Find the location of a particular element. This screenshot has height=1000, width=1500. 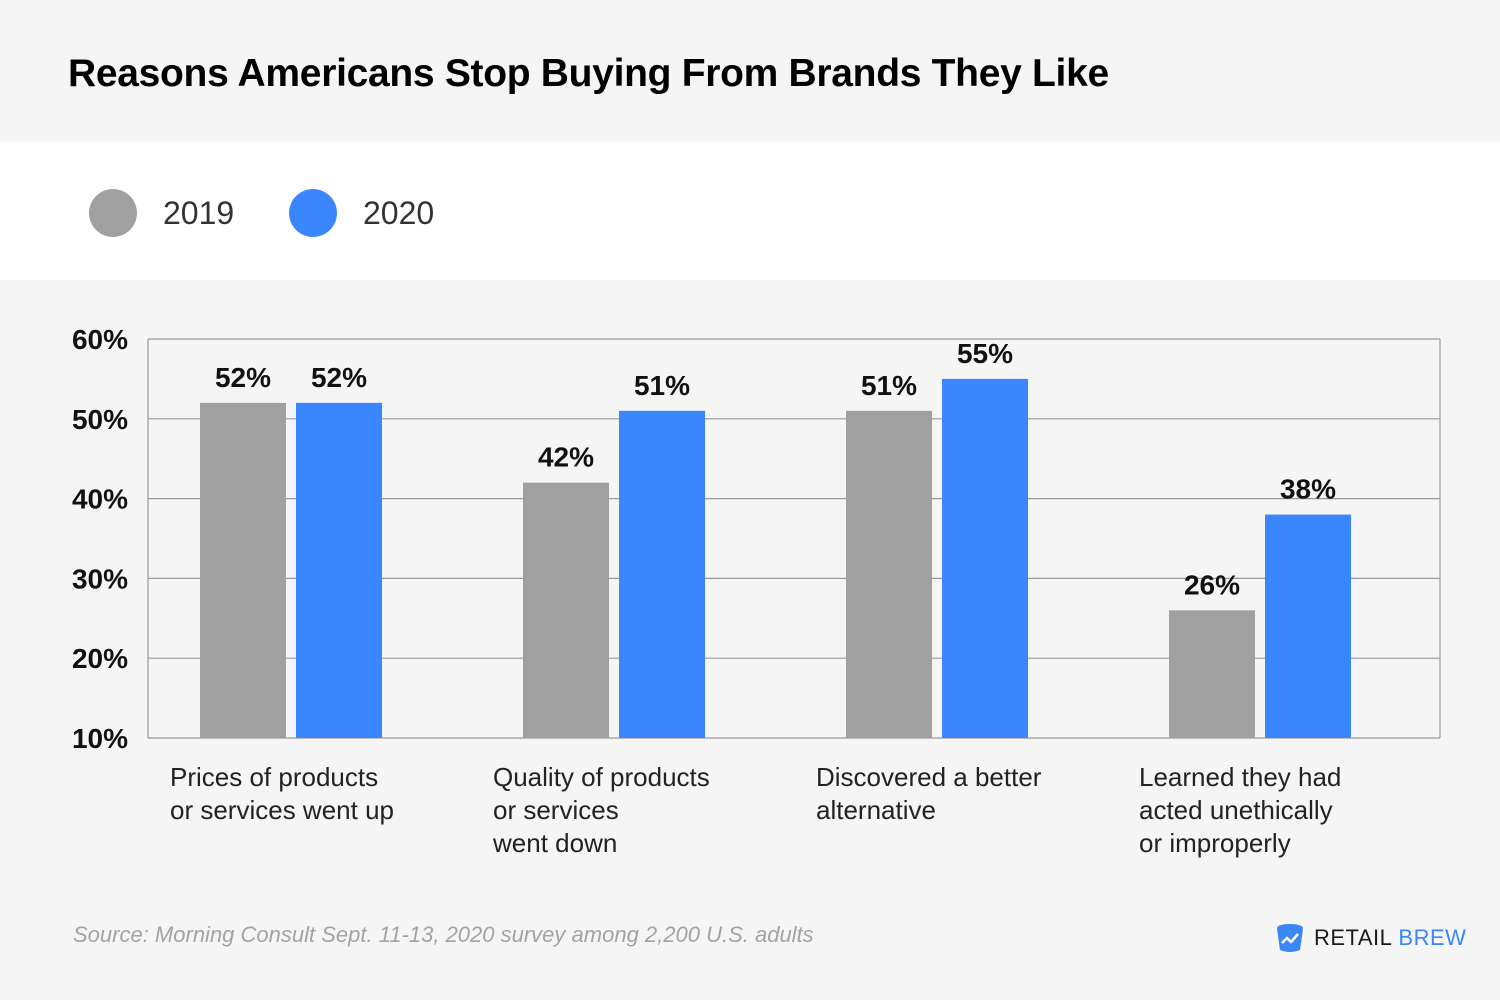

data-label: 55% is located at coordinates (985, 353).